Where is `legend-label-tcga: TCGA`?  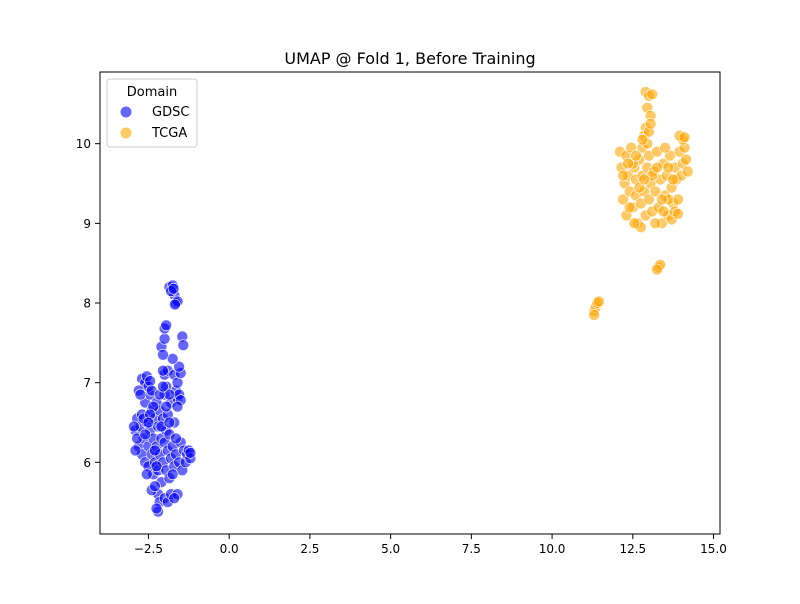 legend-label-tcga: TCGA is located at coordinates (169, 133).